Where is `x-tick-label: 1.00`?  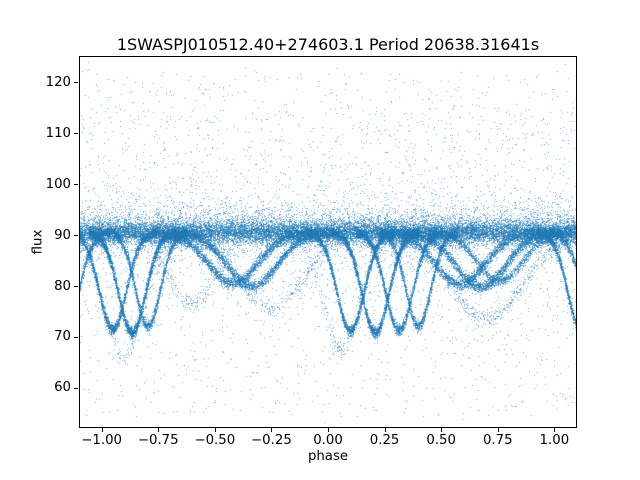
x-tick-label: 1.00 is located at coordinates (554, 440).